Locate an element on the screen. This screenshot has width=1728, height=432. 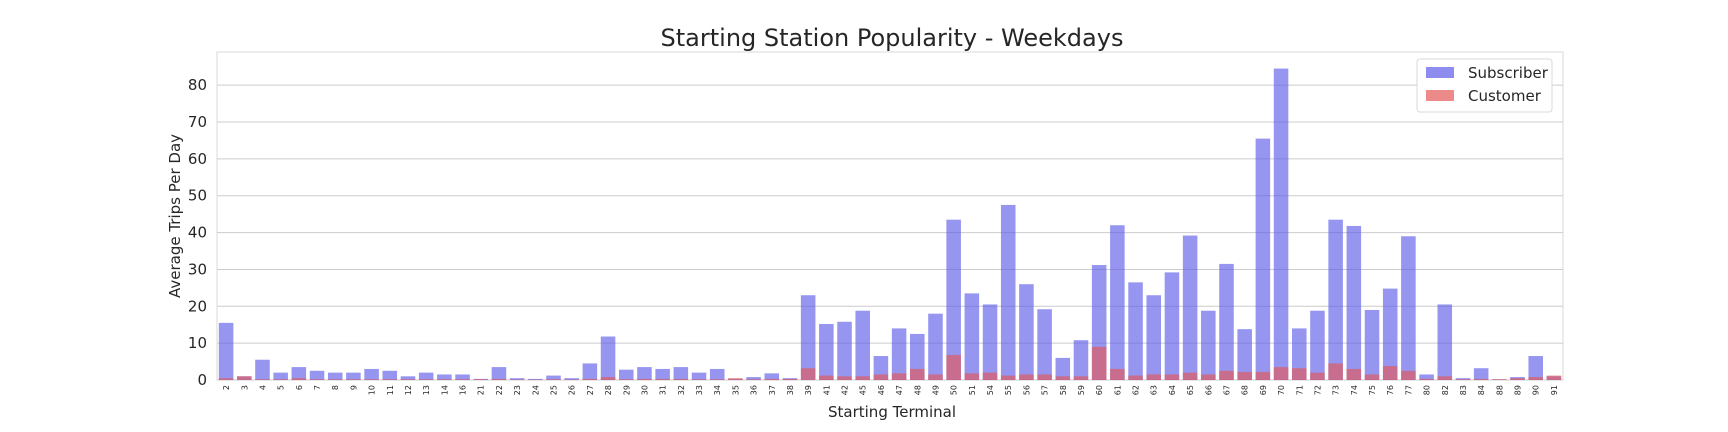
x-tick-label: 75 is located at coordinates (1372, 390).